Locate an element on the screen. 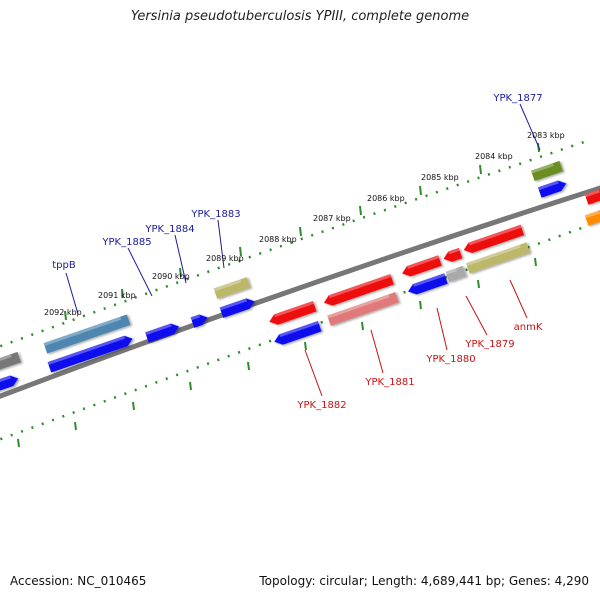 The height and width of the screenshot is (600, 600). ruler-label: 2083 kbp is located at coordinates (546, 135).